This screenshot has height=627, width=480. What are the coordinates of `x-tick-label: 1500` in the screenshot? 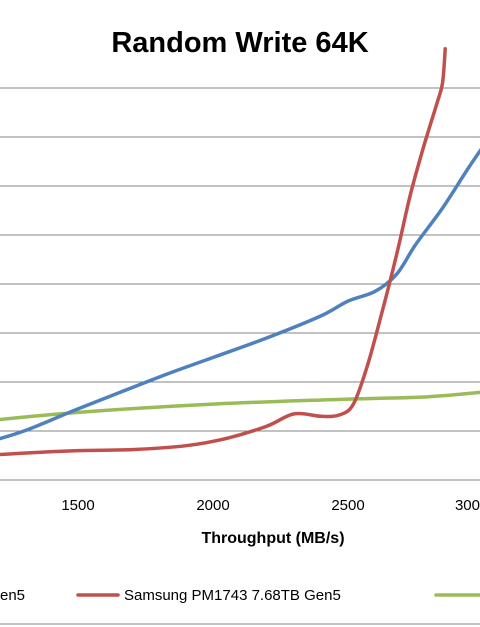 It's located at (77, 505).